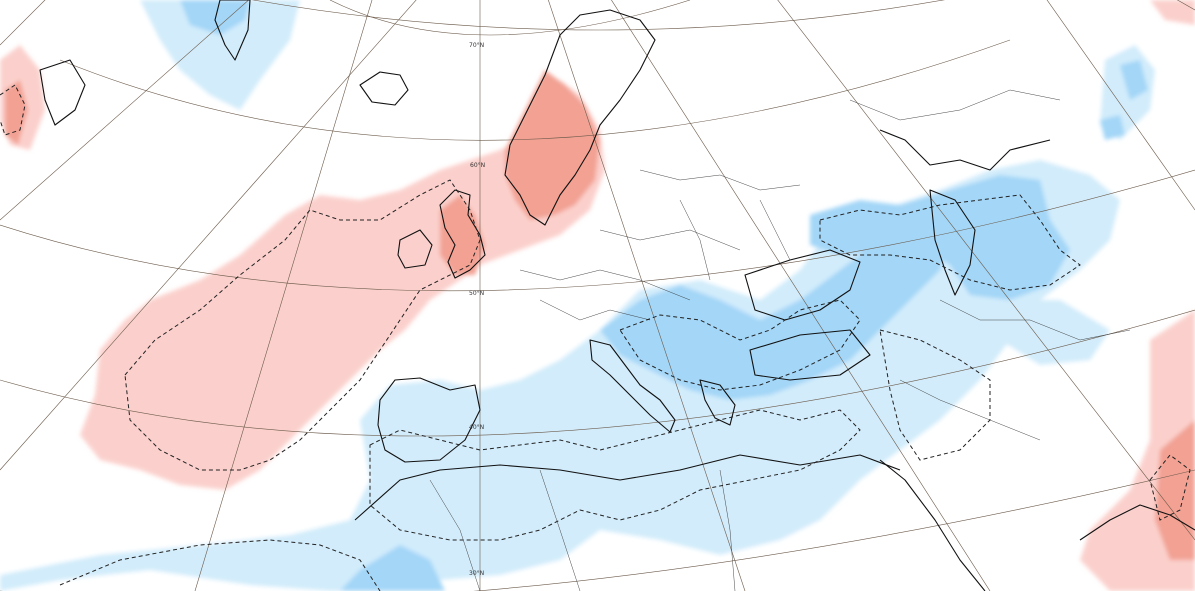 The height and width of the screenshot is (591, 1195). I want to click on coastline-north-africa, so click(627, 487).